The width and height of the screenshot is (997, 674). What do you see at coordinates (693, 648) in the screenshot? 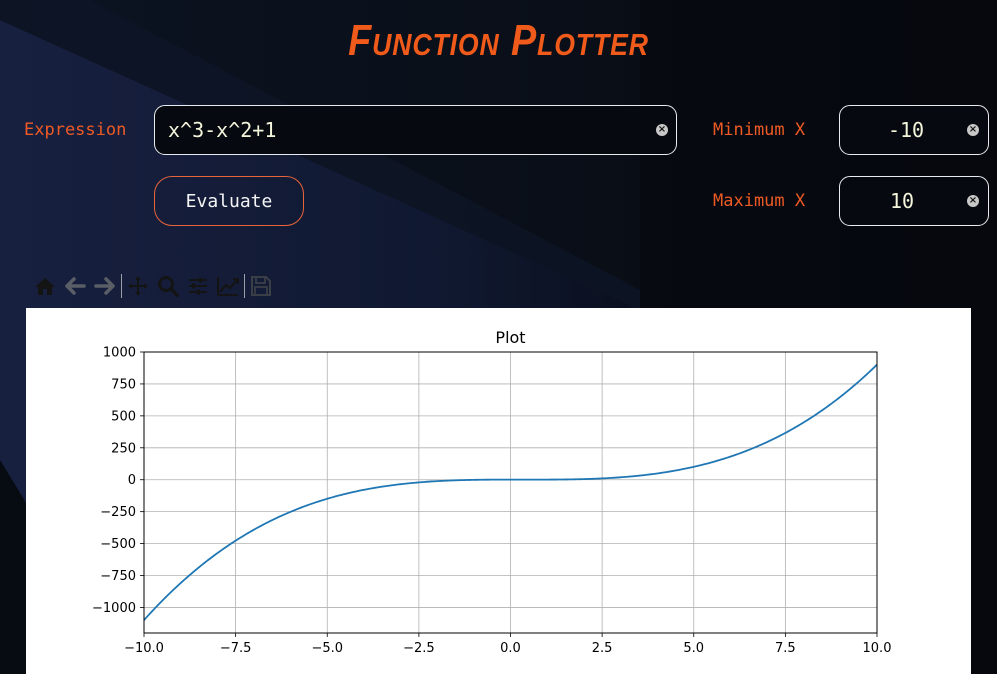
I see `x-tick-label: 5.0` at bounding box center [693, 648].